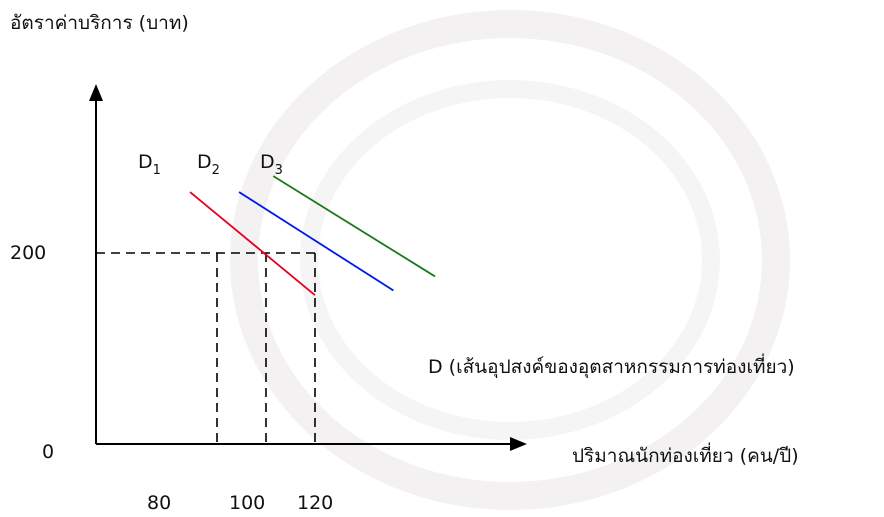 The width and height of the screenshot is (884, 517). I want to click on x-tick-label: 120, so click(315, 503).